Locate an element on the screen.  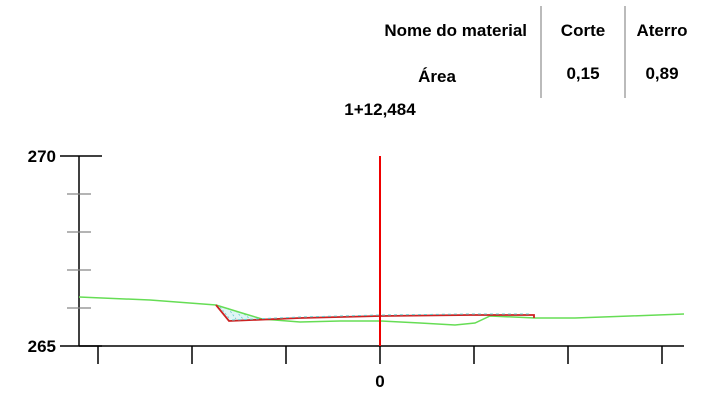
existing-ground-line is located at coordinates (381, 311).